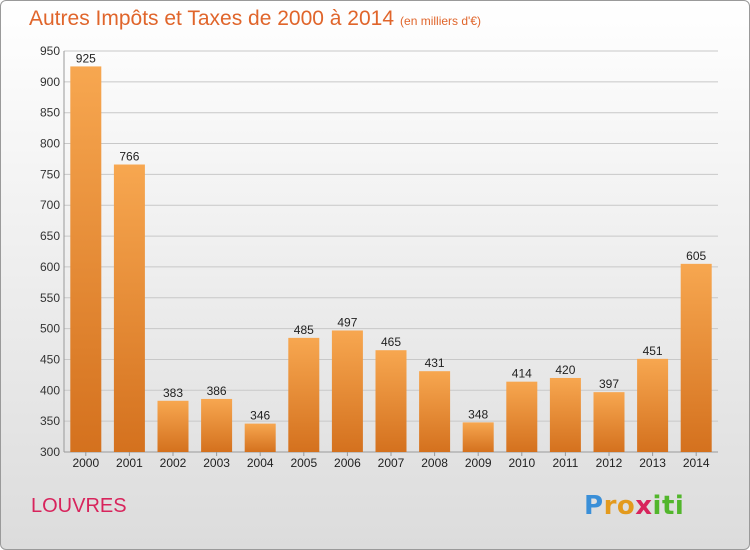 The image size is (750, 550). What do you see at coordinates (173, 463) in the screenshot?
I see `x-tick-label: 2002` at bounding box center [173, 463].